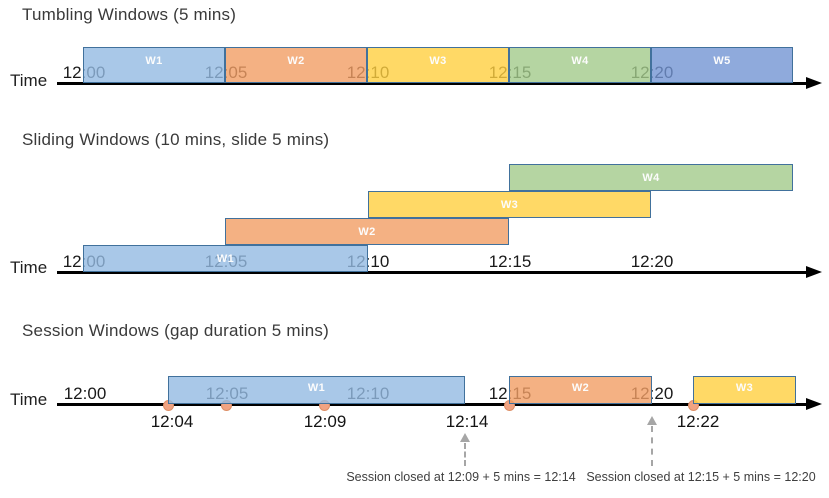 Image resolution: width=829 pixels, height=498 pixels. I want to click on tumbling-axis-arrowhead-icon, so click(814, 83).